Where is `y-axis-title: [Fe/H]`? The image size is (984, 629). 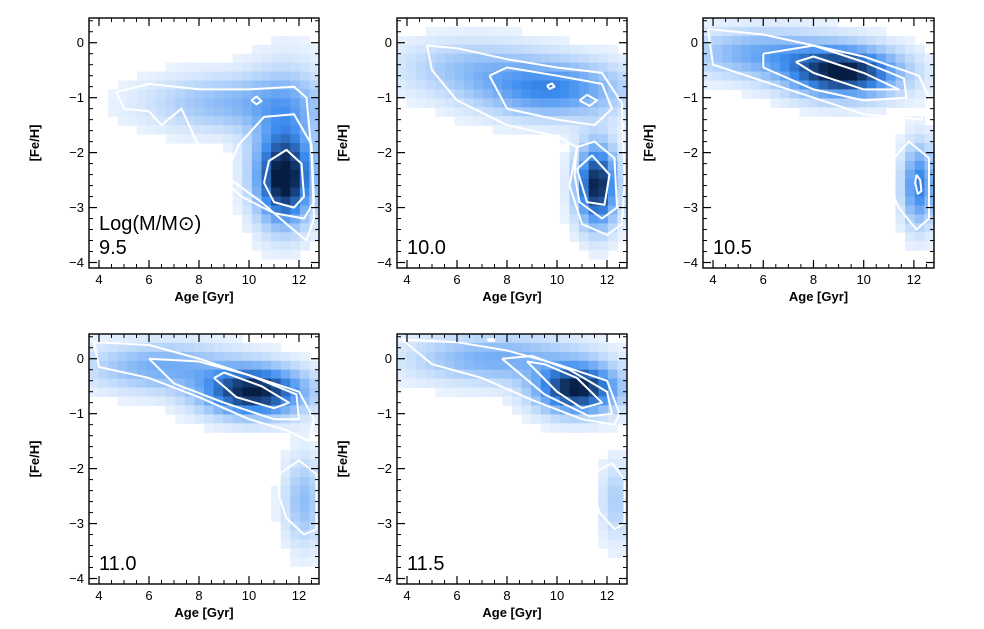
y-axis-title: [Fe/H] is located at coordinates (34, 459).